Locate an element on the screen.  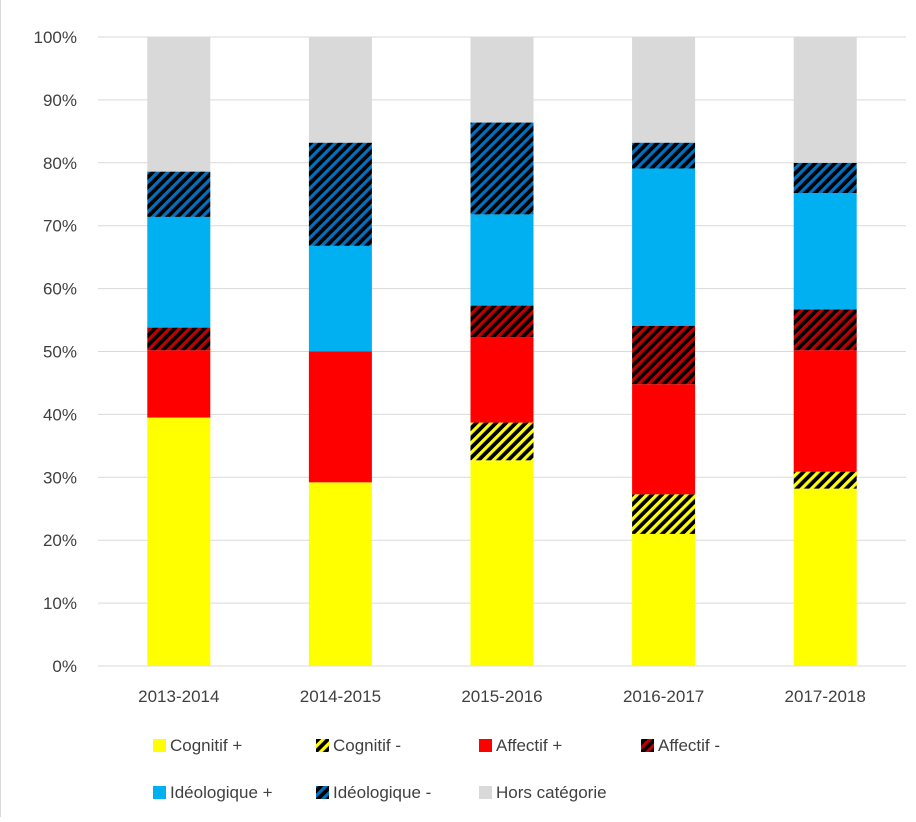
legend-label: Hors catégorie is located at coordinates (551, 792).